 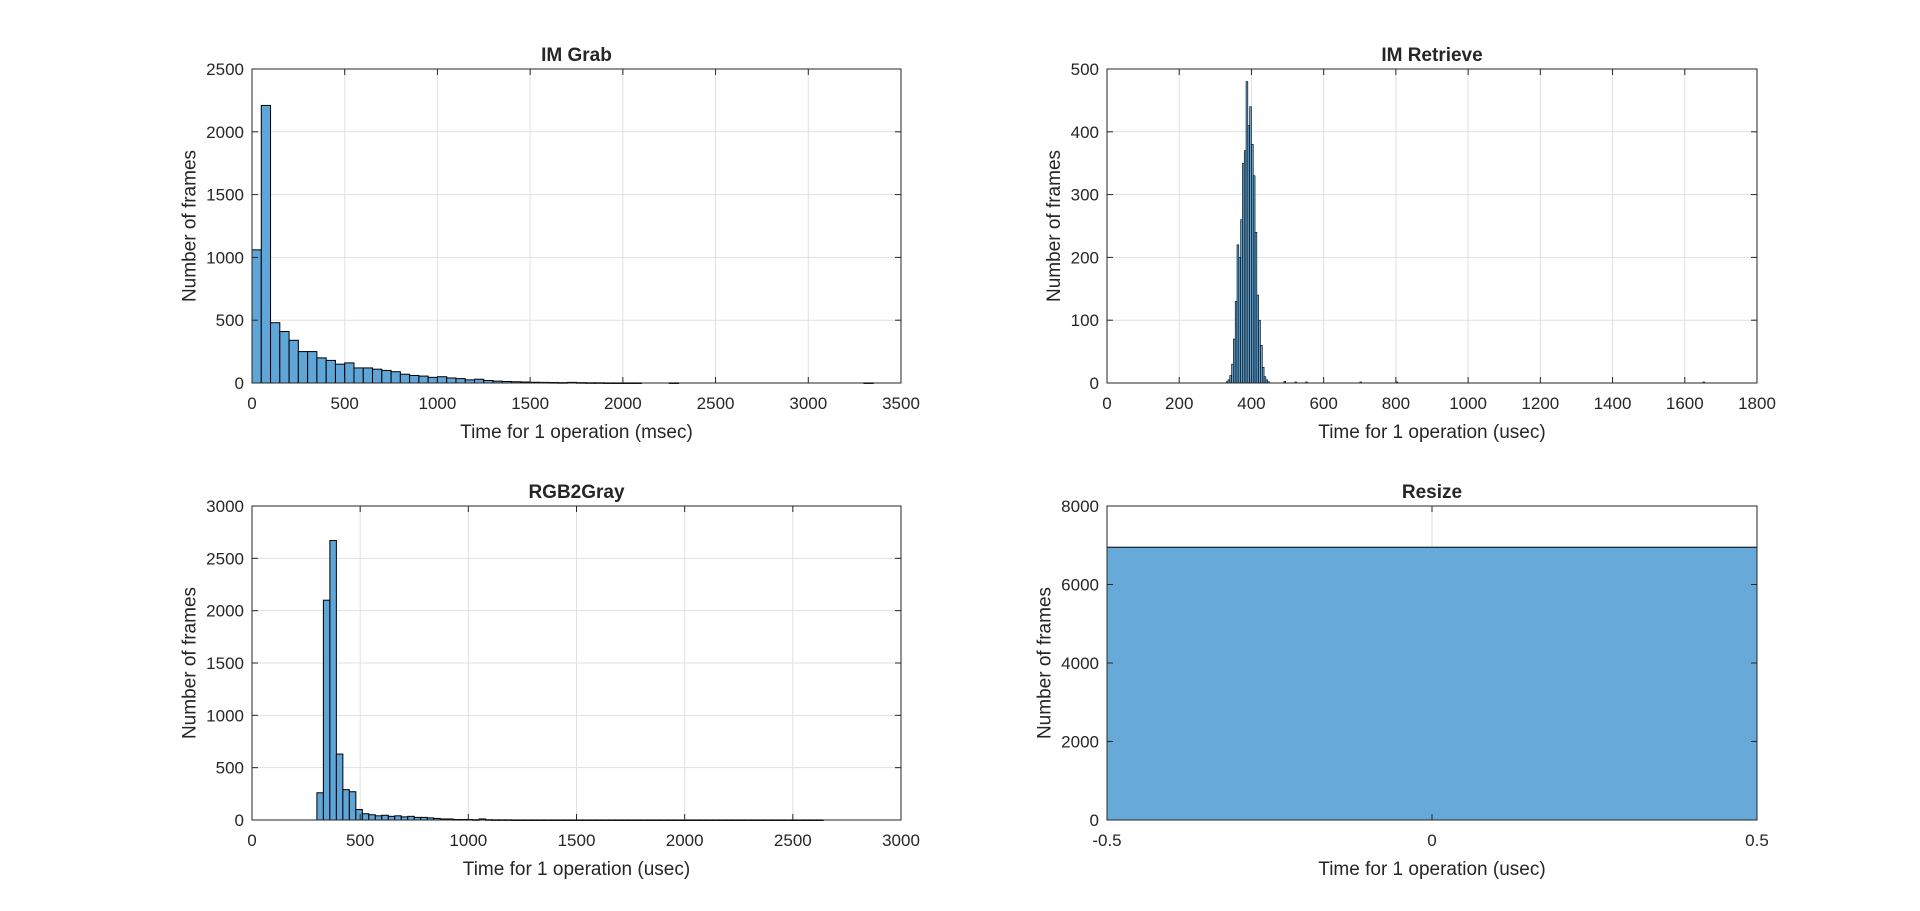 What do you see at coordinates (1432, 492) in the screenshot?
I see `chart-title: Resize` at bounding box center [1432, 492].